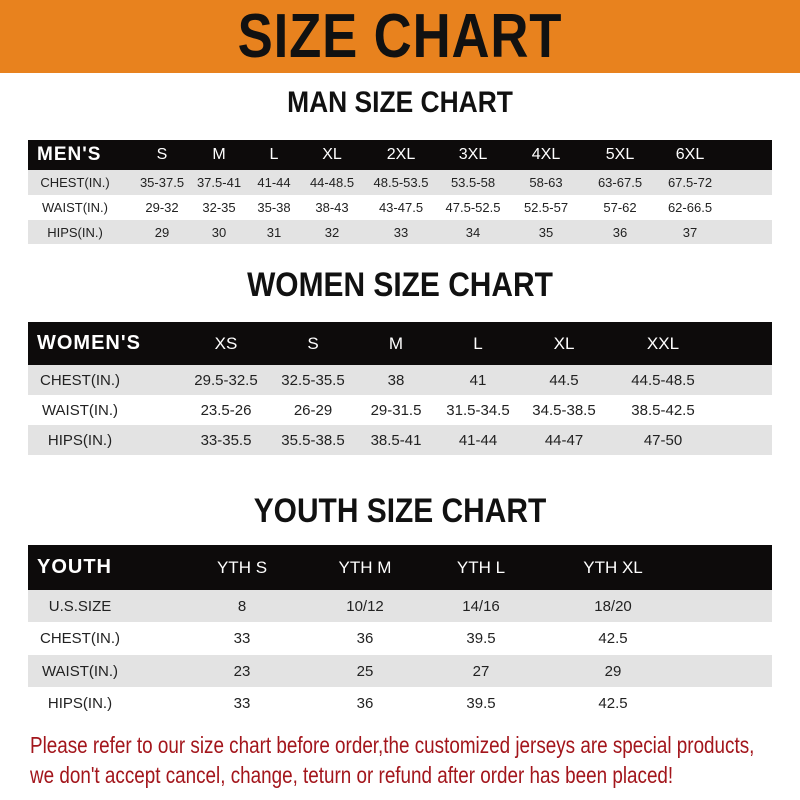  Describe the element at coordinates (80, 606) in the screenshot. I see `measure-label-cell: U.S.SIZE` at that location.